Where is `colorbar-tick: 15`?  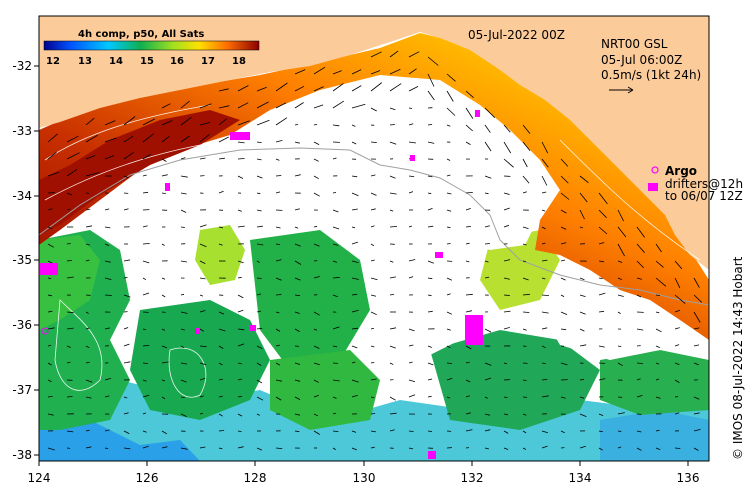
colorbar-tick: 15 is located at coordinates (147, 61).